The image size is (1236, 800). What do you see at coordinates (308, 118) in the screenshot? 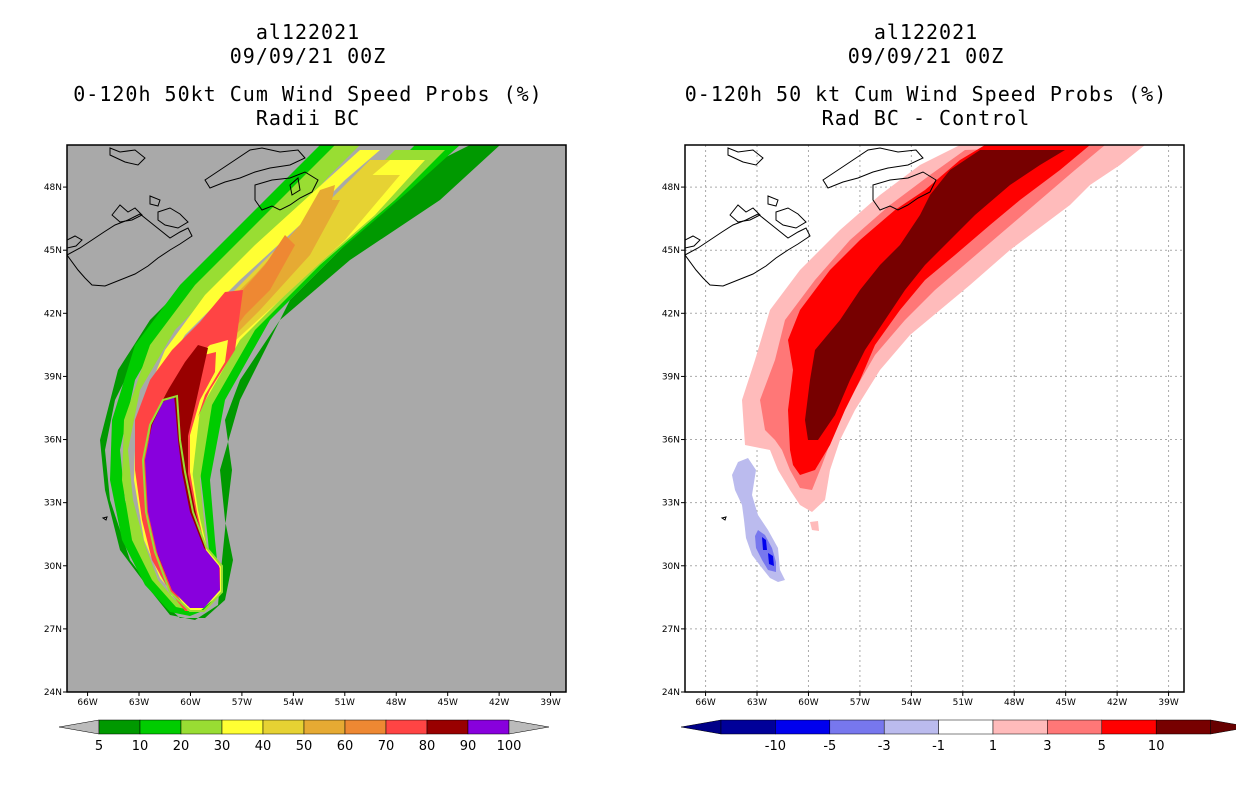
I see `left-subtitle: Radii BC` at bounding box center [308, 118].